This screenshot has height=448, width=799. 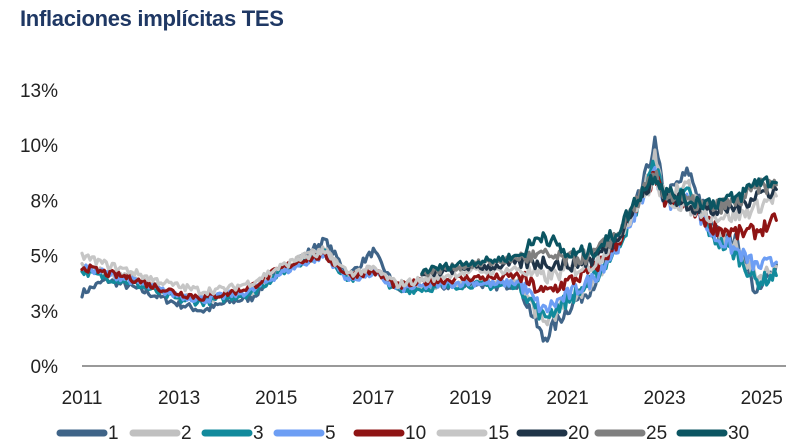 What do you see at coordinates (82, 398) in the screenshot?
I see `x-tick-label: 2011` at bounding box center [82, 398].